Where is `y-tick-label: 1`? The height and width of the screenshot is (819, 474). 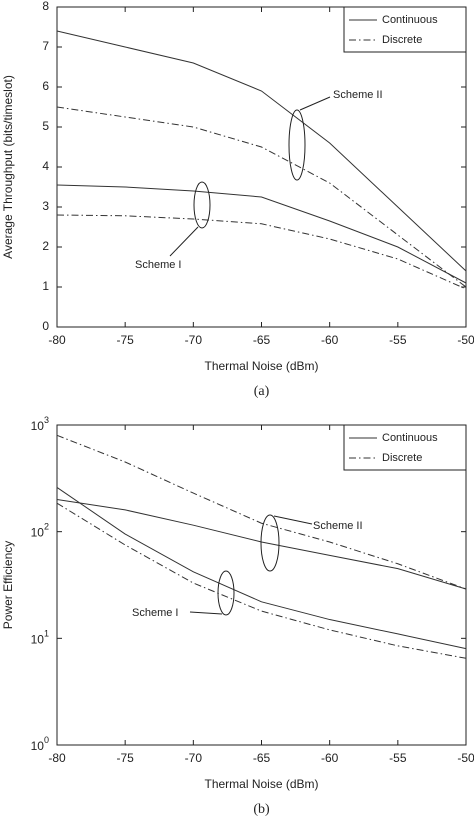
y-tick-label: 1 is located at coordinates (45, 286).